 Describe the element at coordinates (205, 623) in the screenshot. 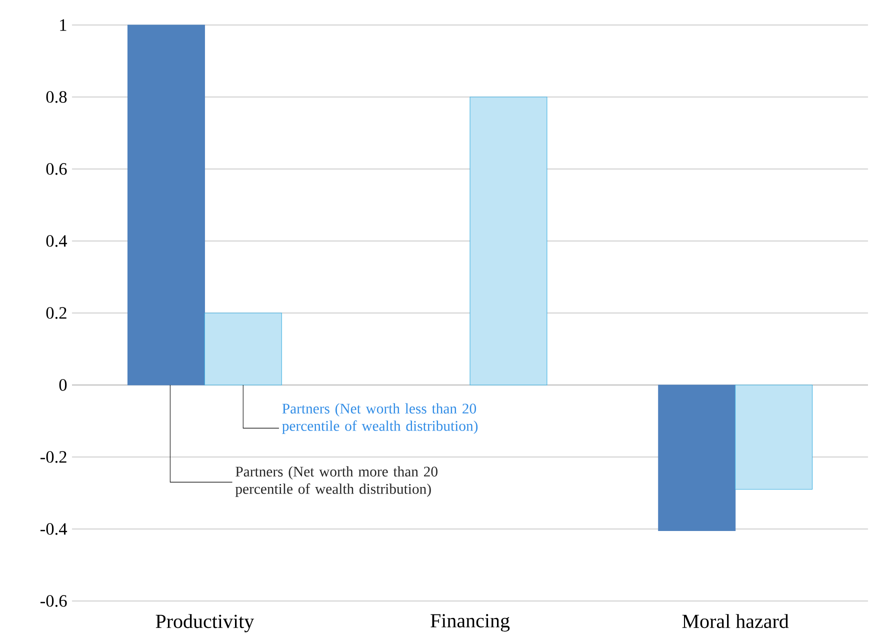

I see `x-tick-label: Productivity` at that location.